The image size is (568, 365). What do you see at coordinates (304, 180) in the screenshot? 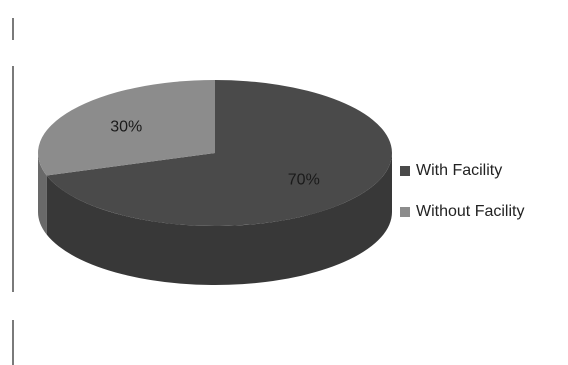
I see `data-label-with-facility: 70%` at bounding box center [304, 180].